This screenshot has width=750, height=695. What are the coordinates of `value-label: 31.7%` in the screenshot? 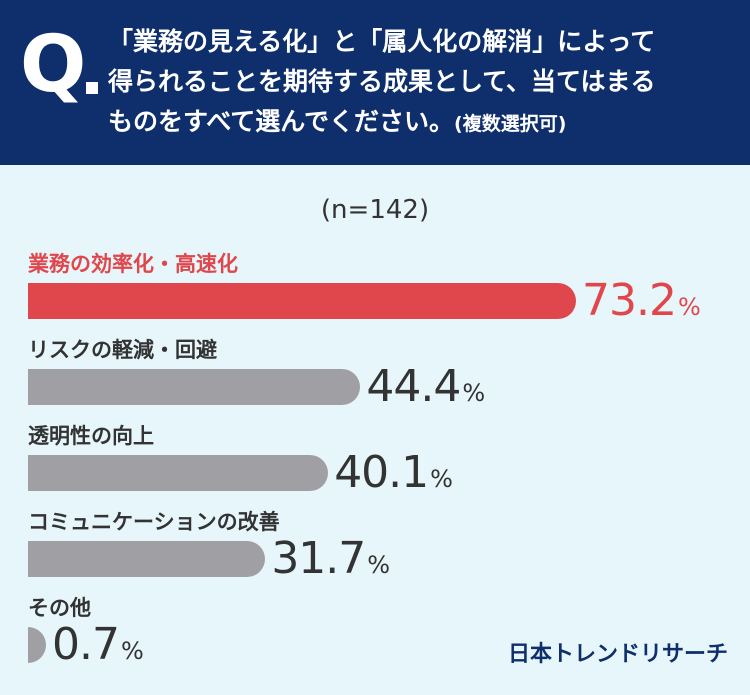 It's located at (330, 562).